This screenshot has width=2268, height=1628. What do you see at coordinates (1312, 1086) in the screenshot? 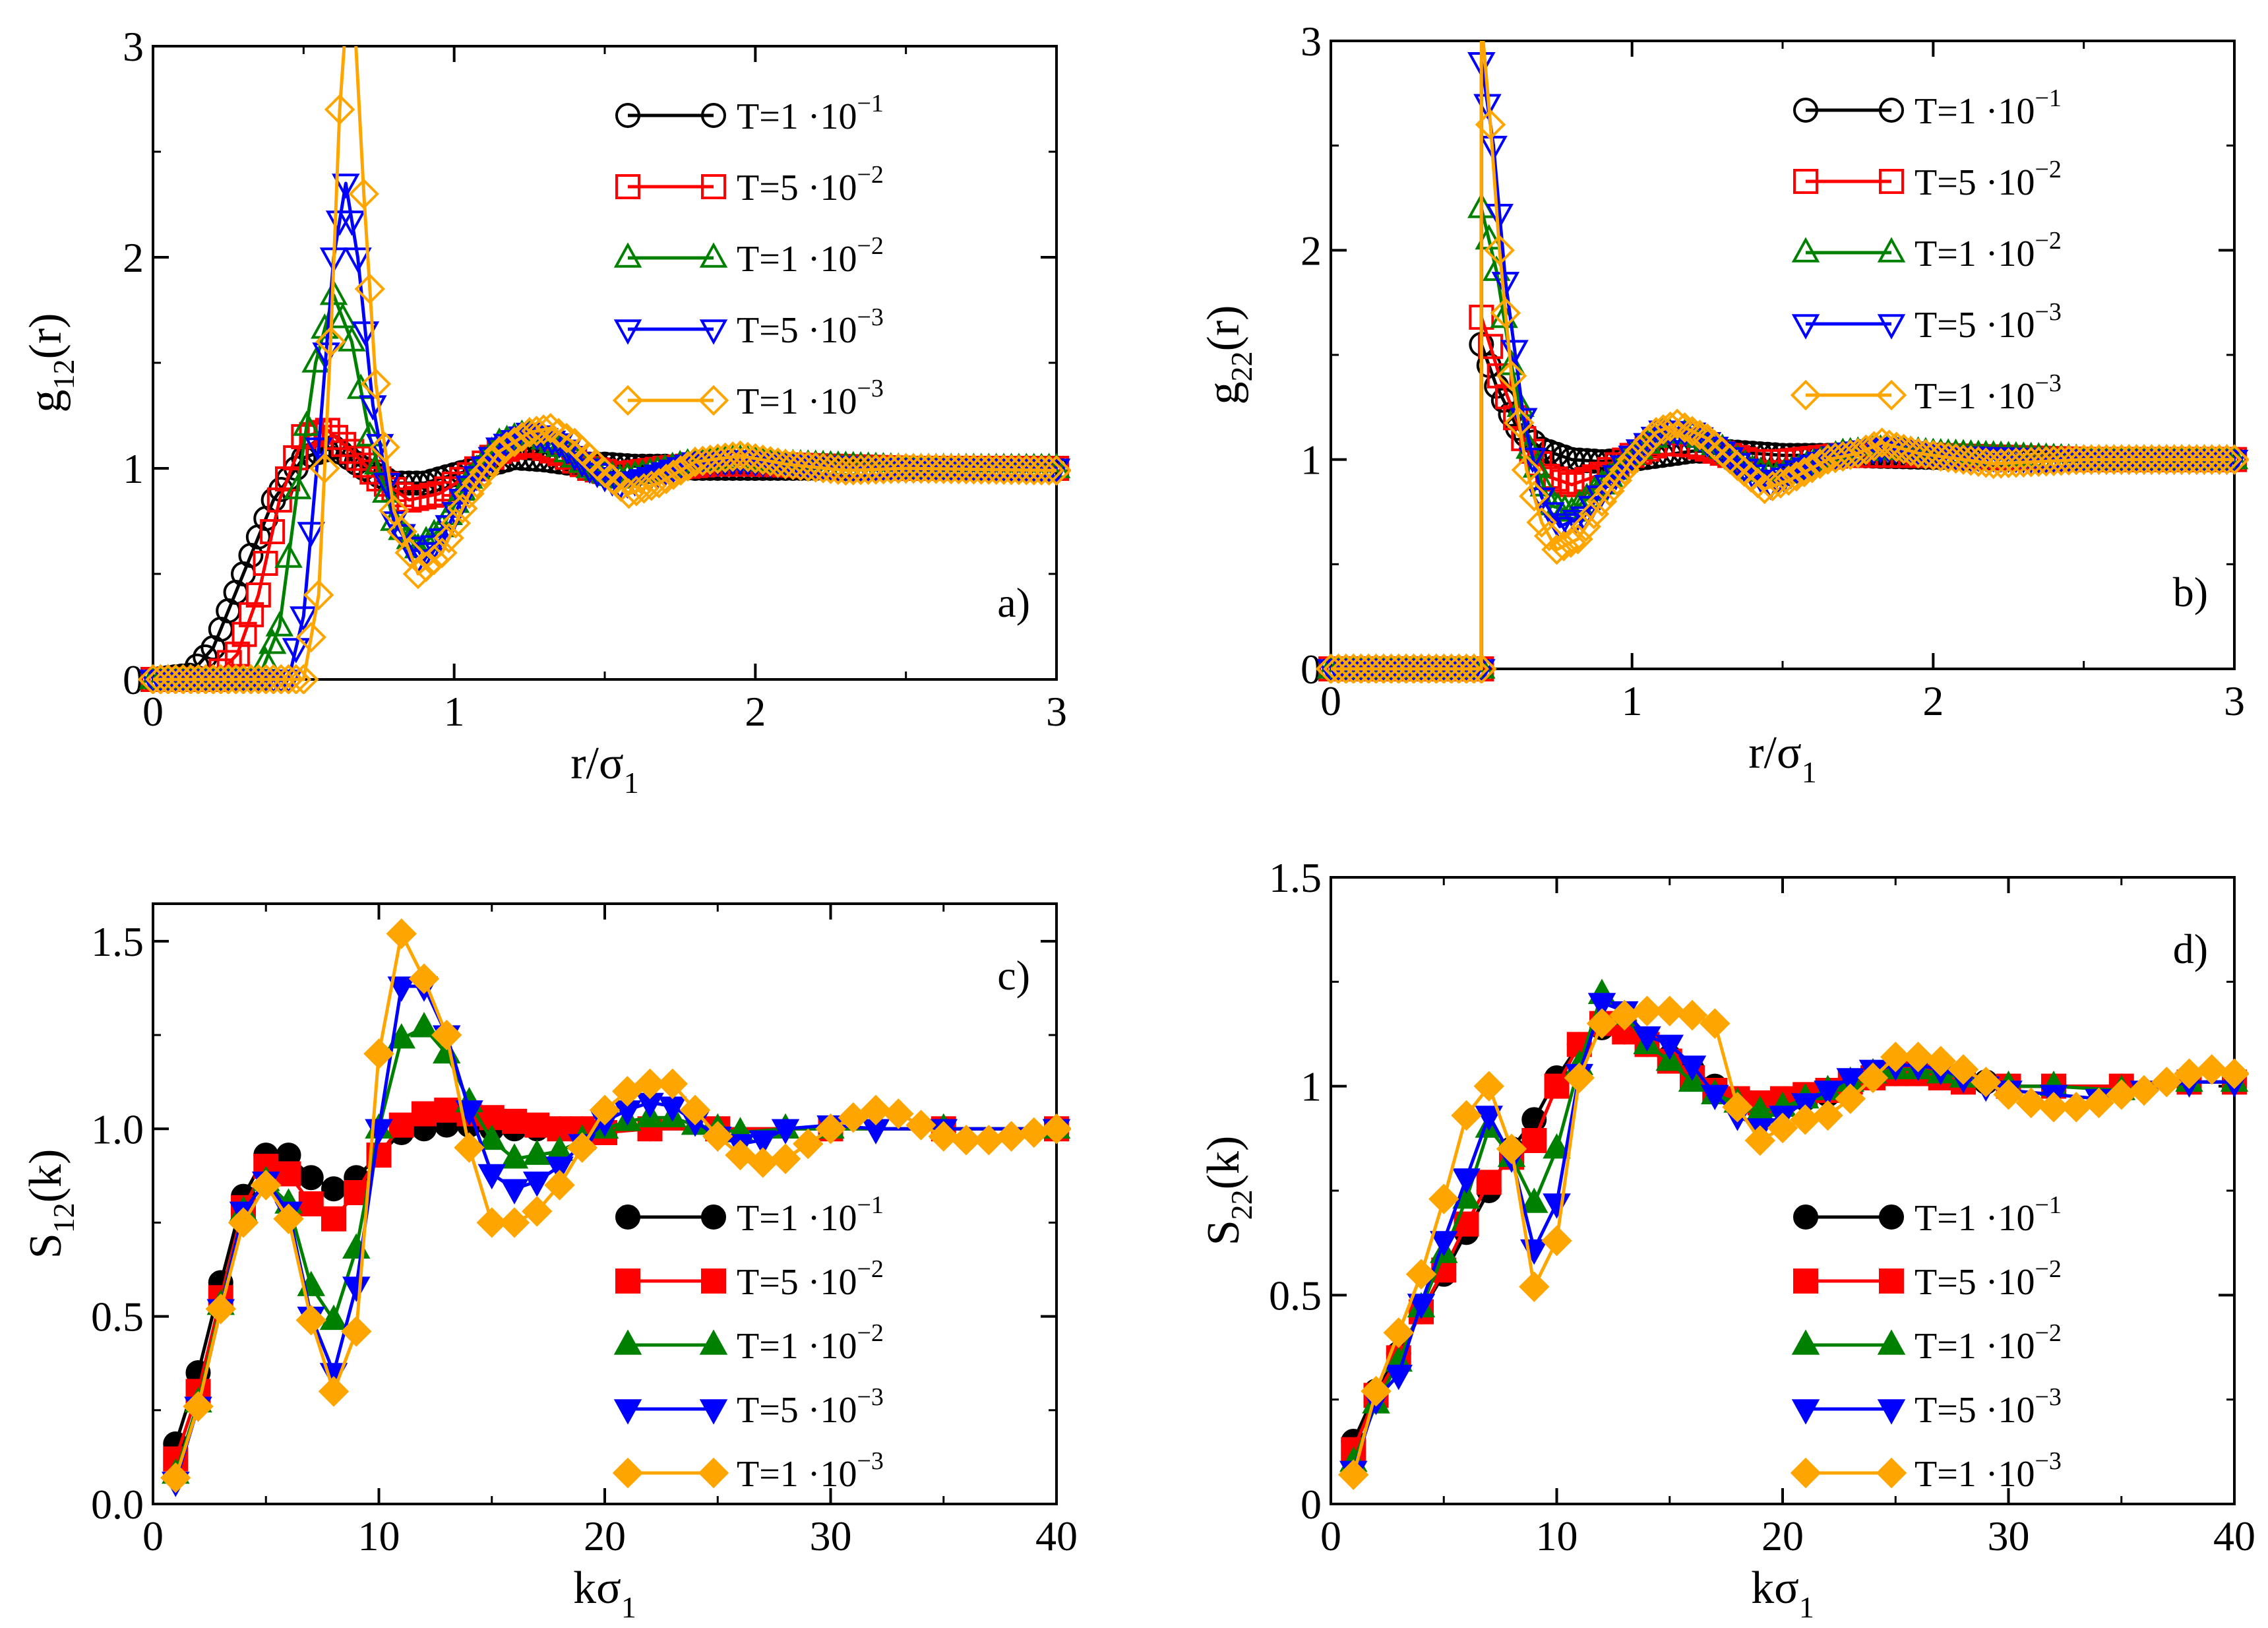
I see `y-tick-label: 1` at bounding box center [1312, 1086].